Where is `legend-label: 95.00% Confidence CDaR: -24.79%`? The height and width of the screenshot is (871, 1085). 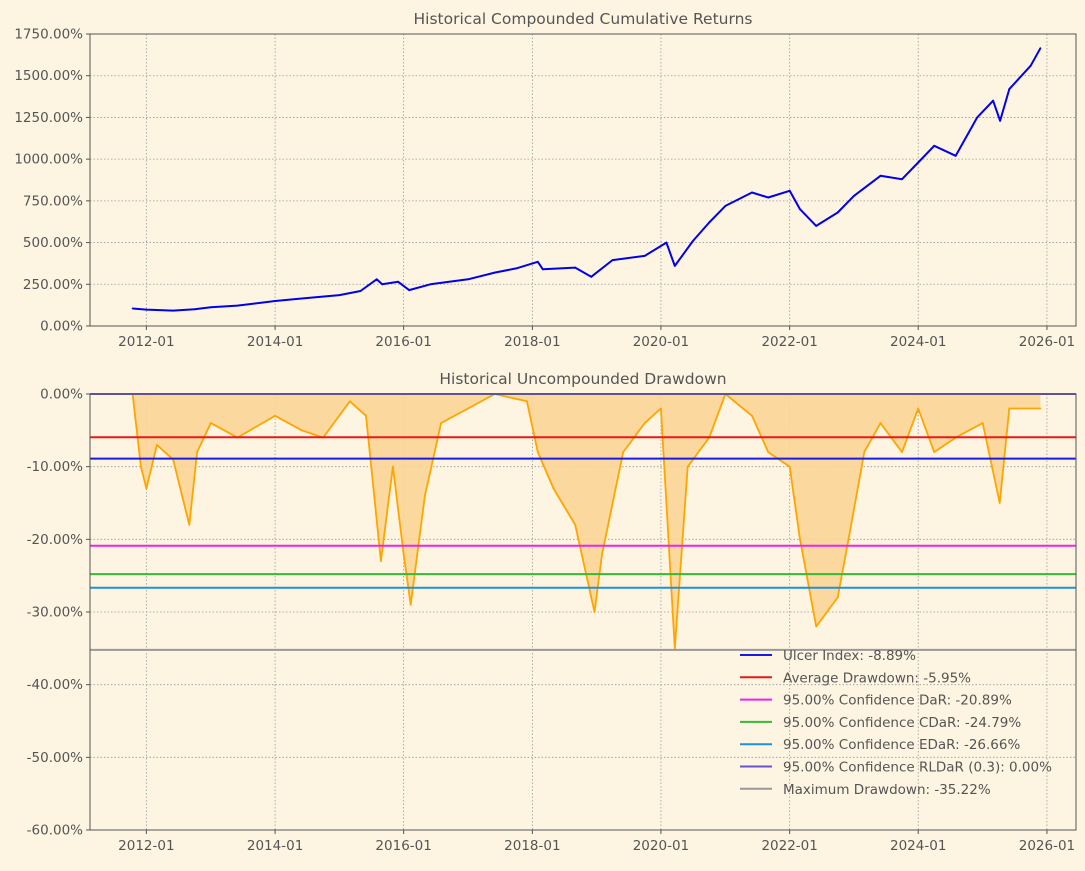
legend-label: 95.00% Confidence CDaR: -24.79% is located at coordinates (902, 723).